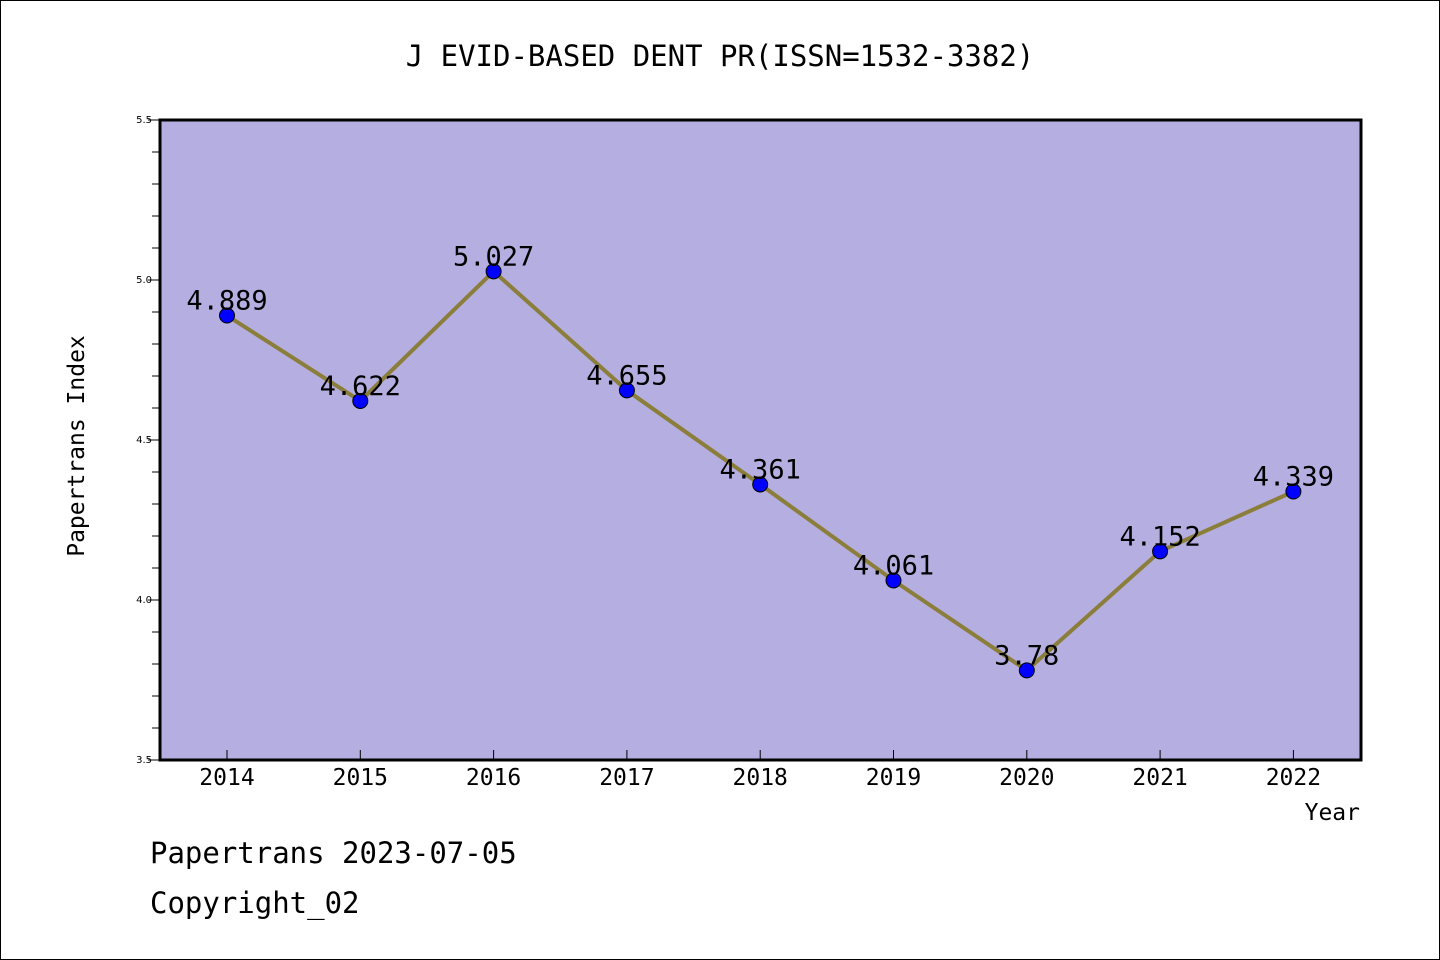 This screenshot has width=1440, height=960. What do you see at coordinates (360, 778) in the screenshot?
I see `x-tick-label: 2015` at bounding box center [360, 778].